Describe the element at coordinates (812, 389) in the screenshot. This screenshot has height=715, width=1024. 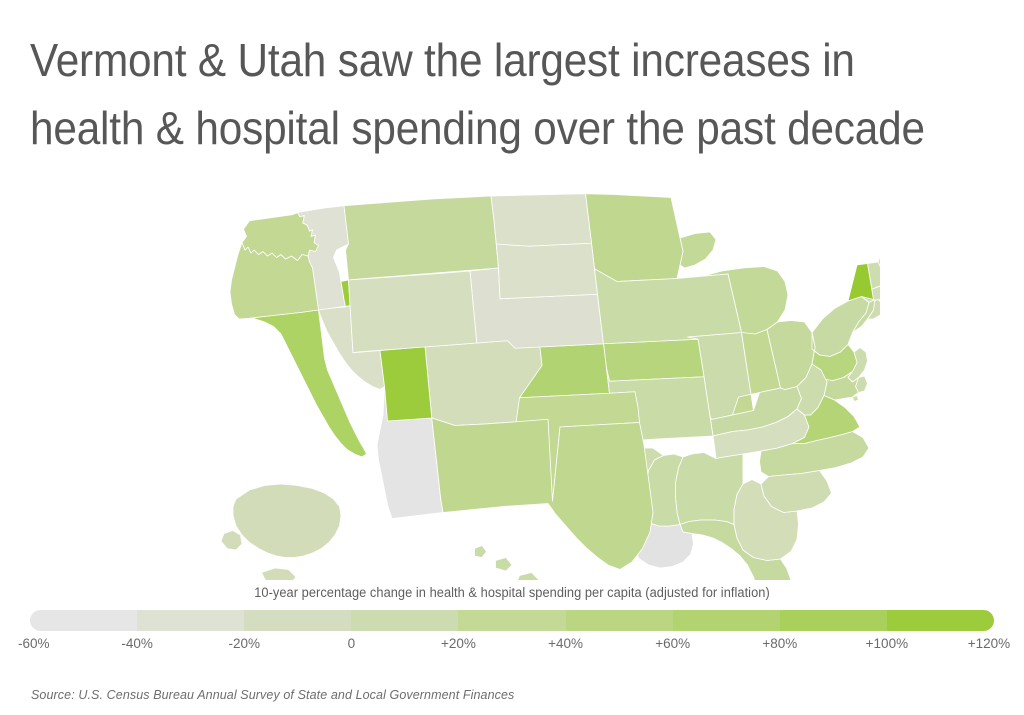
I see `state-wv: West Virginia: +30%` at that location.